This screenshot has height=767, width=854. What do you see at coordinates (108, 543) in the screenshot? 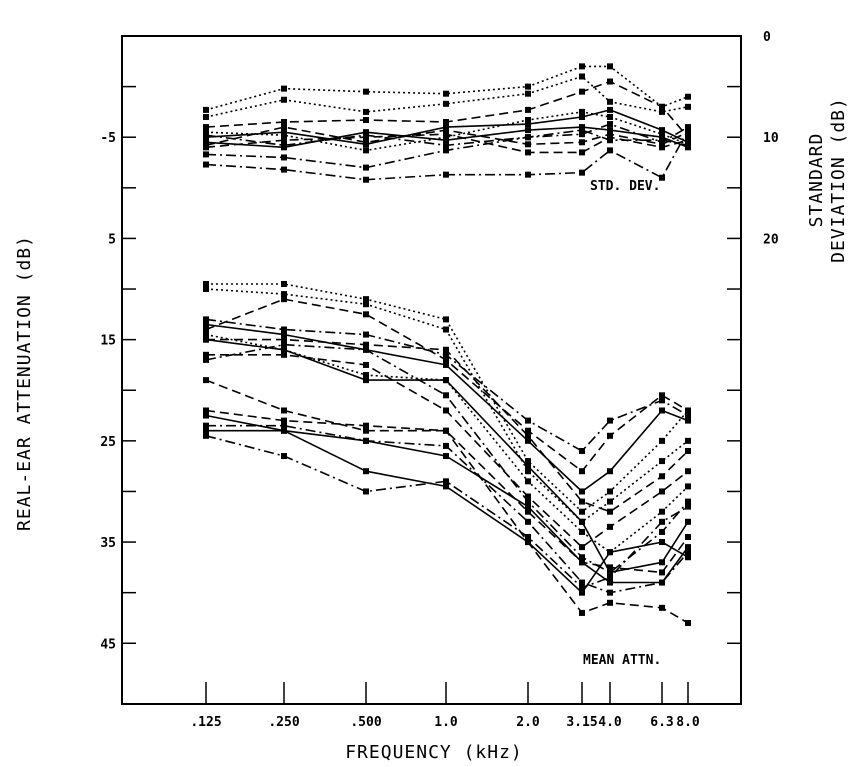
I see `left-tick-label: 35` at bounding box center [108, 543].